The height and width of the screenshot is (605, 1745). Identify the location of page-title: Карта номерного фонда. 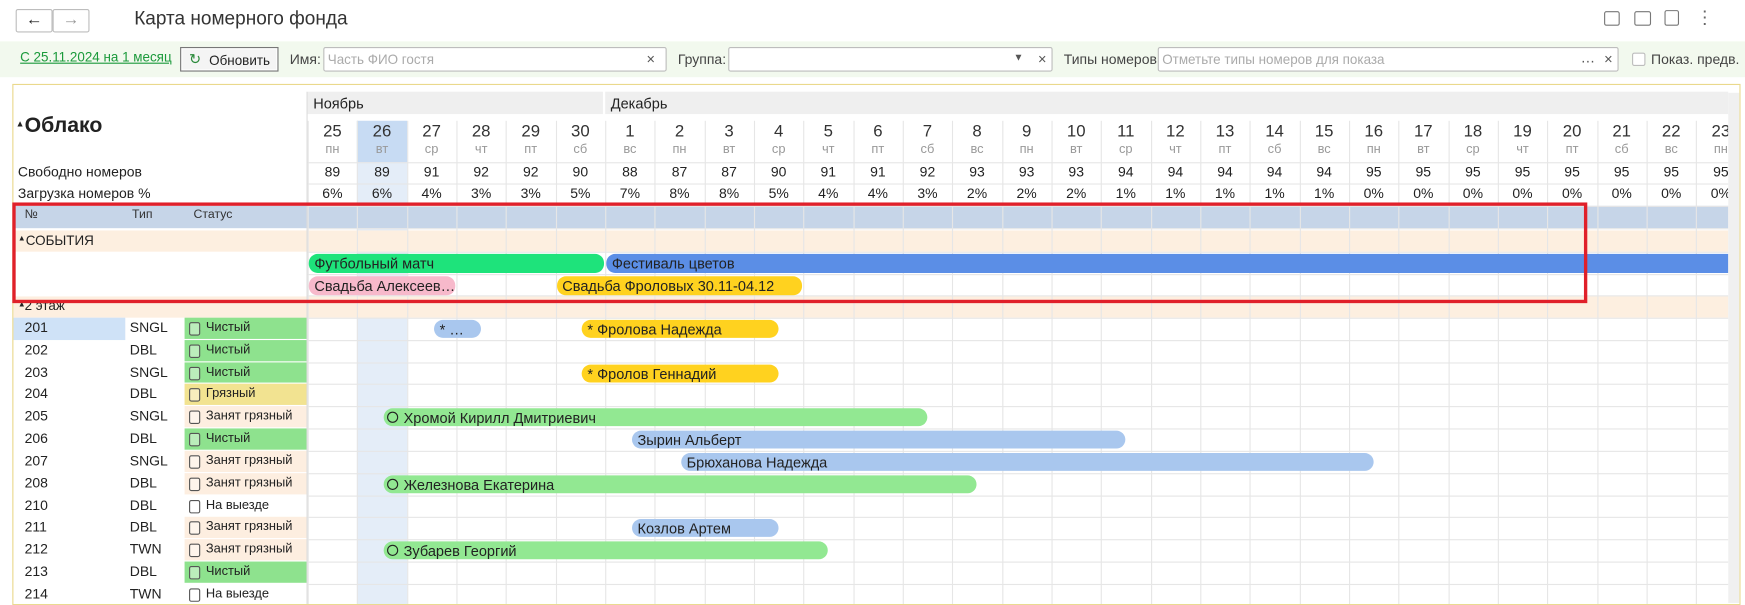
(241, 18).